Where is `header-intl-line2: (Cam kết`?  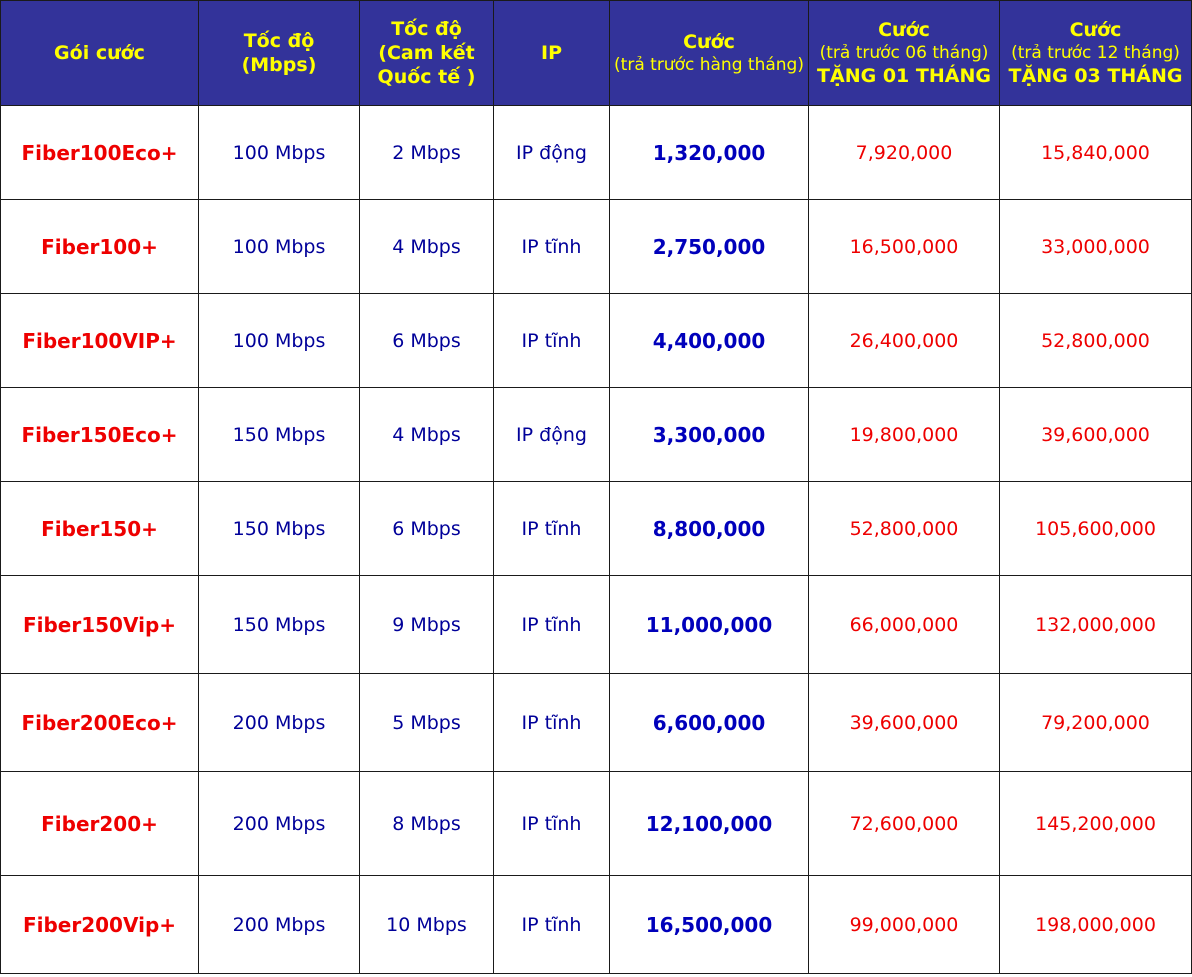
header-intl-line2: (Cam kết is located at coordinates (426, 53).